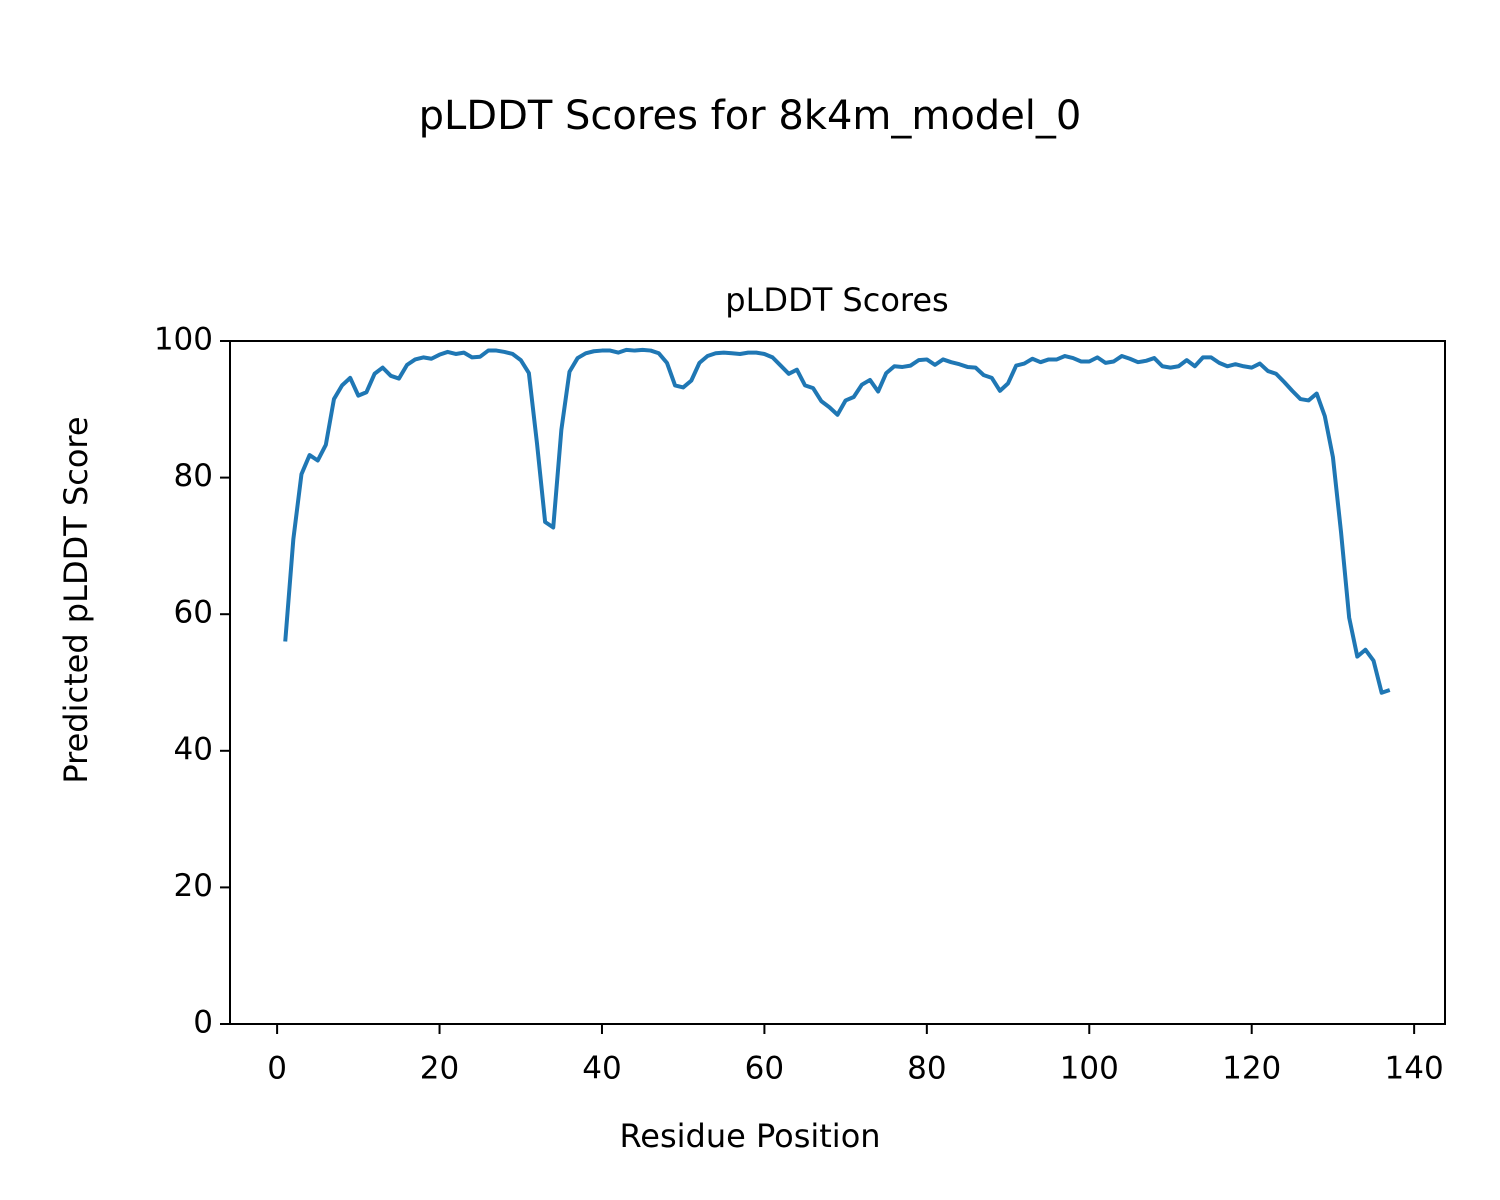 The image size is (1500, 1200). Describe the element at coordinates (1251, 1069) in the screenshot. I see `x-tick-label: 120` at that location.